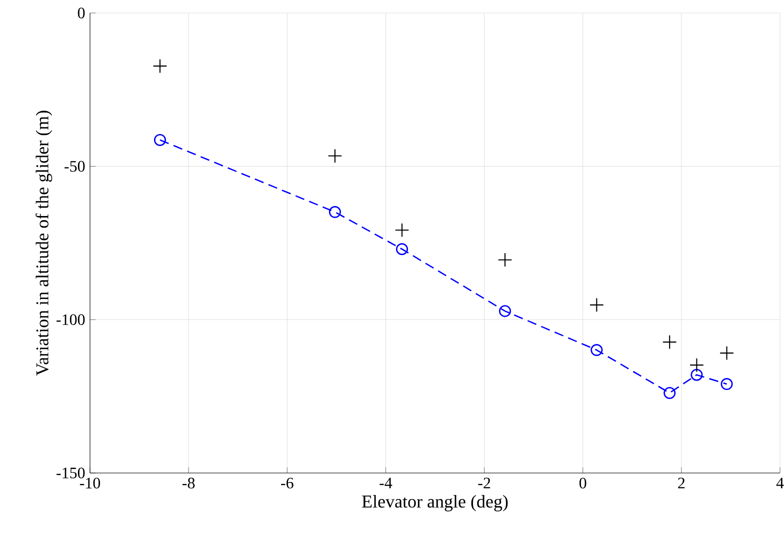 The height and width of the screenshot is (541, 784). Describe the element at coordinates (70, 473) in the screenshot. I see `y-tick-label: -150` at that location.